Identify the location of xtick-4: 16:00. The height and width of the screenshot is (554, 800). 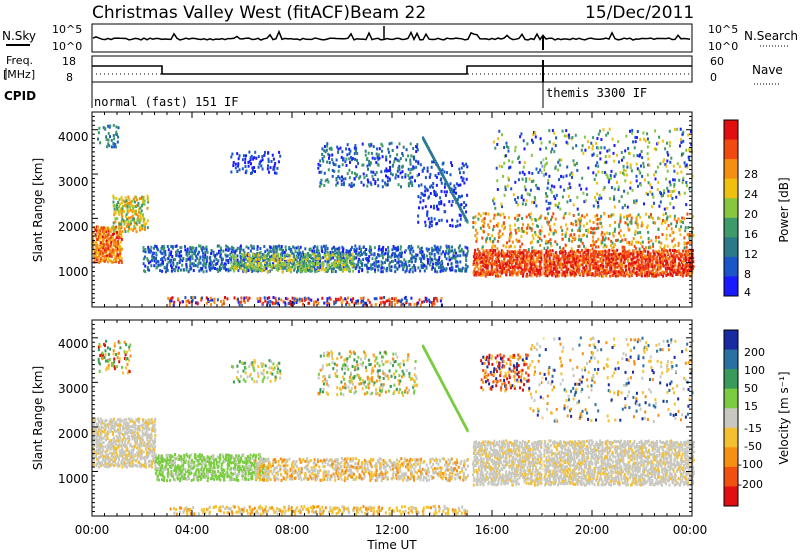
(492, 530).